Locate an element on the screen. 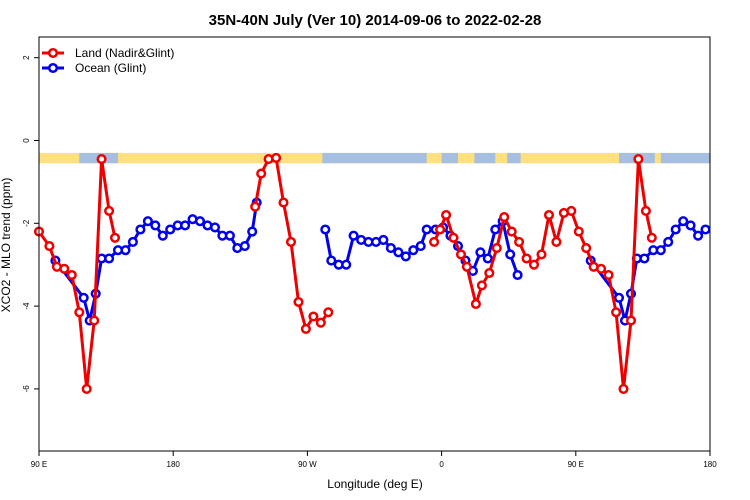 This screenshot has width=750, height=500. y-axis: 2 0 -2 -4 -6 is located at coordinates (30, 223).